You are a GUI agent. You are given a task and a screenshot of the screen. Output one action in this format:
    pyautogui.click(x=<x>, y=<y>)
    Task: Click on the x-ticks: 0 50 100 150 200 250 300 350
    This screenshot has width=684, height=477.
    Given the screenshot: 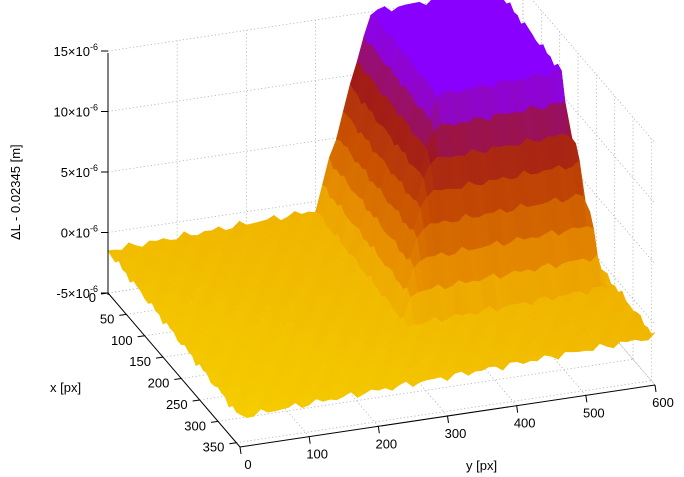 What is the action you would take?
    pyautogui.click(x=163, y=372)
    